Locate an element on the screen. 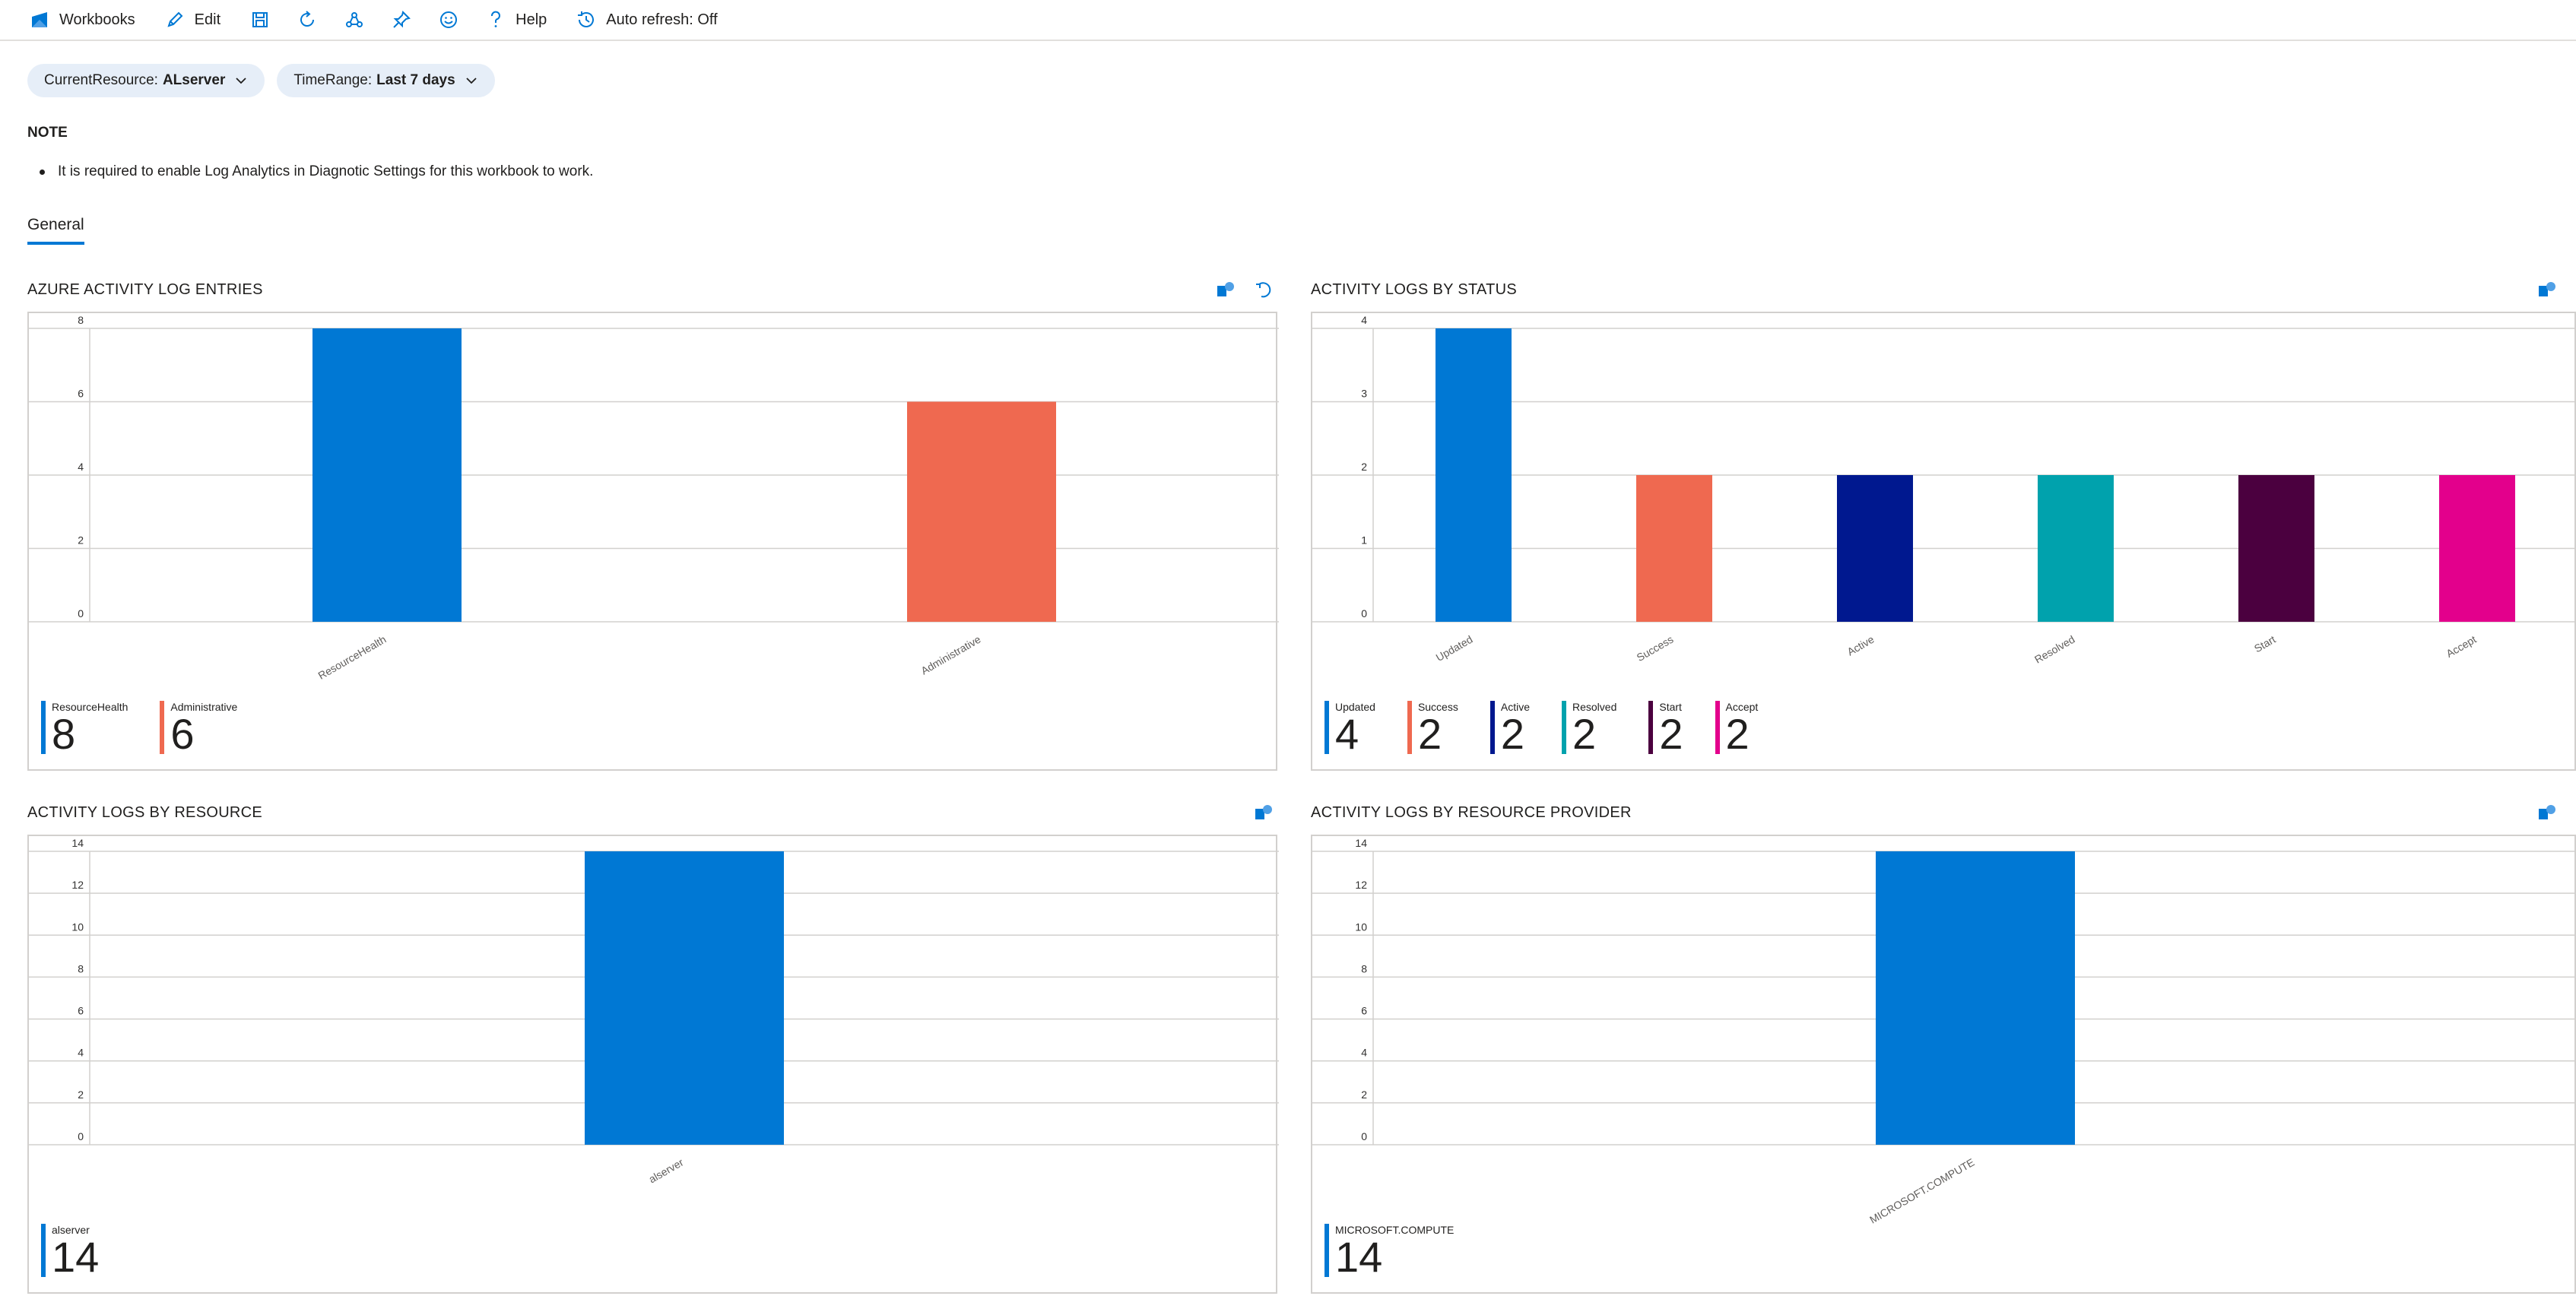 The height and width of the screenshot is (1315, 2576). legend-item-resolved: Resolved 2 is located at coordinates (1589, 728).